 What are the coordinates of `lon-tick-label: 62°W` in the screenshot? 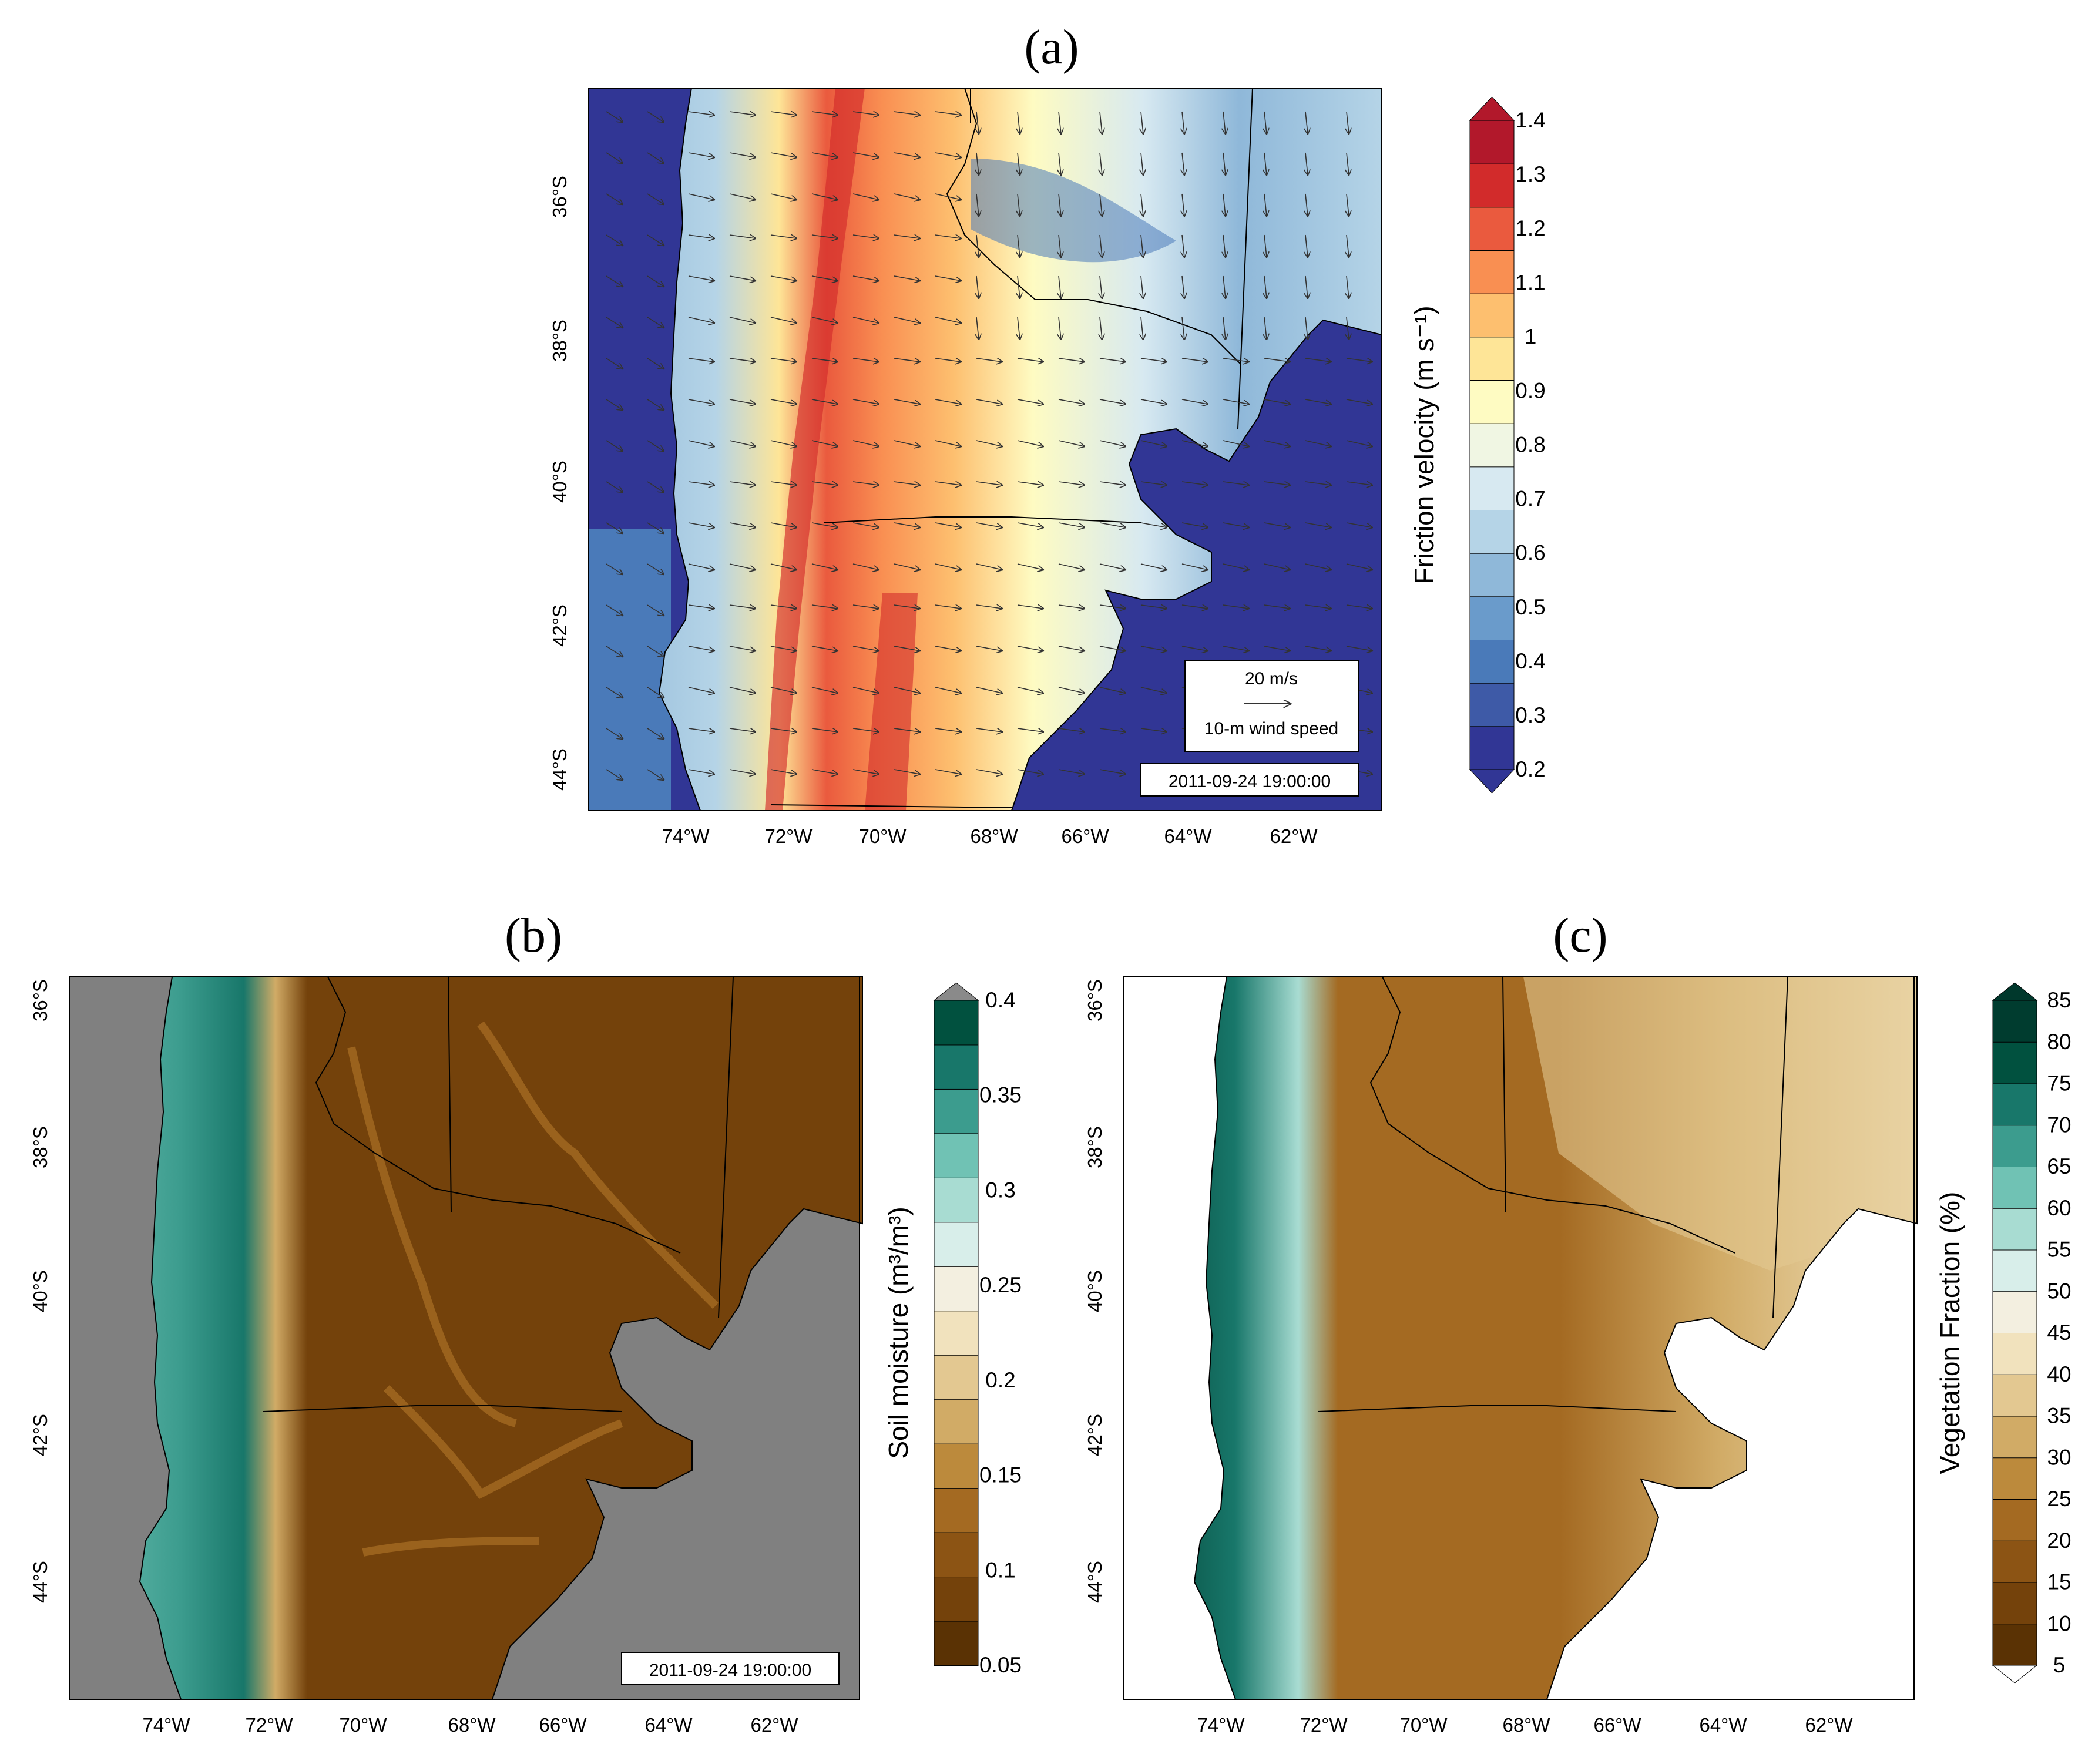 It's located at (1294, 836).